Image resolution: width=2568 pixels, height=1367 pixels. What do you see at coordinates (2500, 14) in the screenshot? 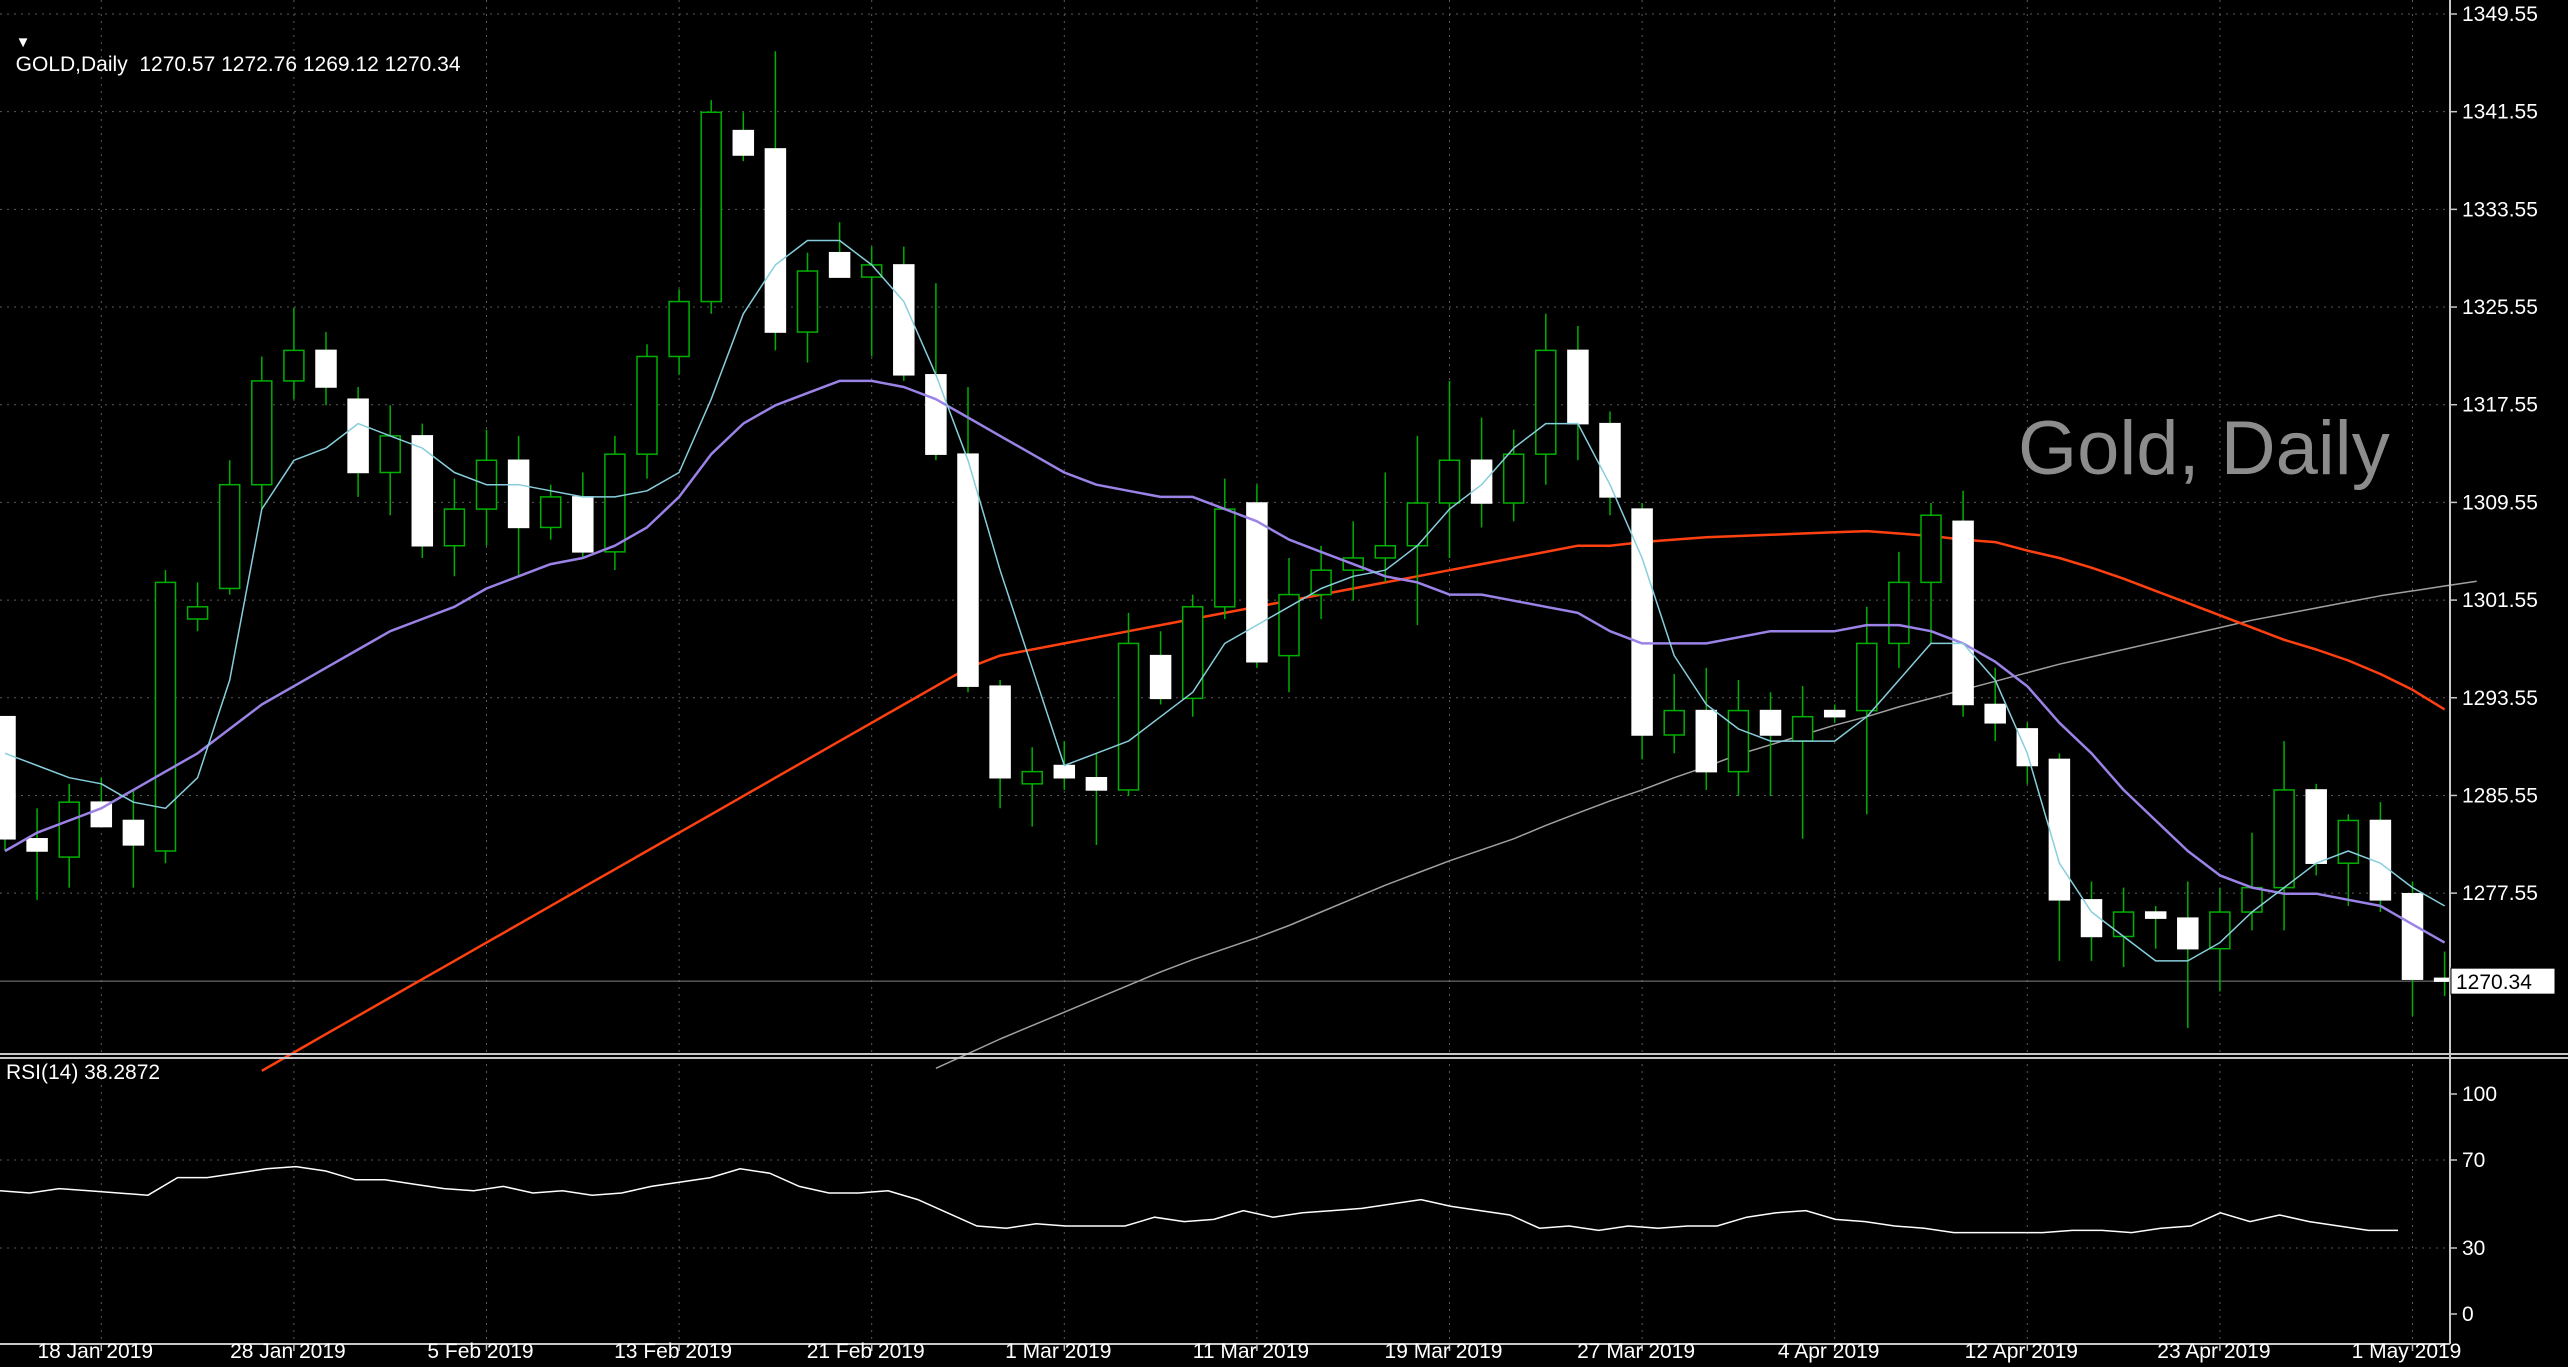
I see `price-tick-label: 1349.55` at bounding box center [2500, 14].